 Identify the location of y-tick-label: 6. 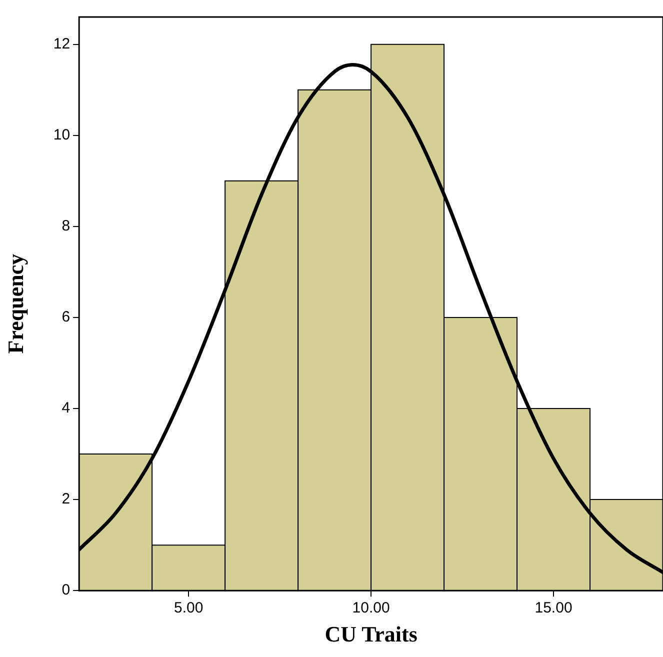
(66, 317).